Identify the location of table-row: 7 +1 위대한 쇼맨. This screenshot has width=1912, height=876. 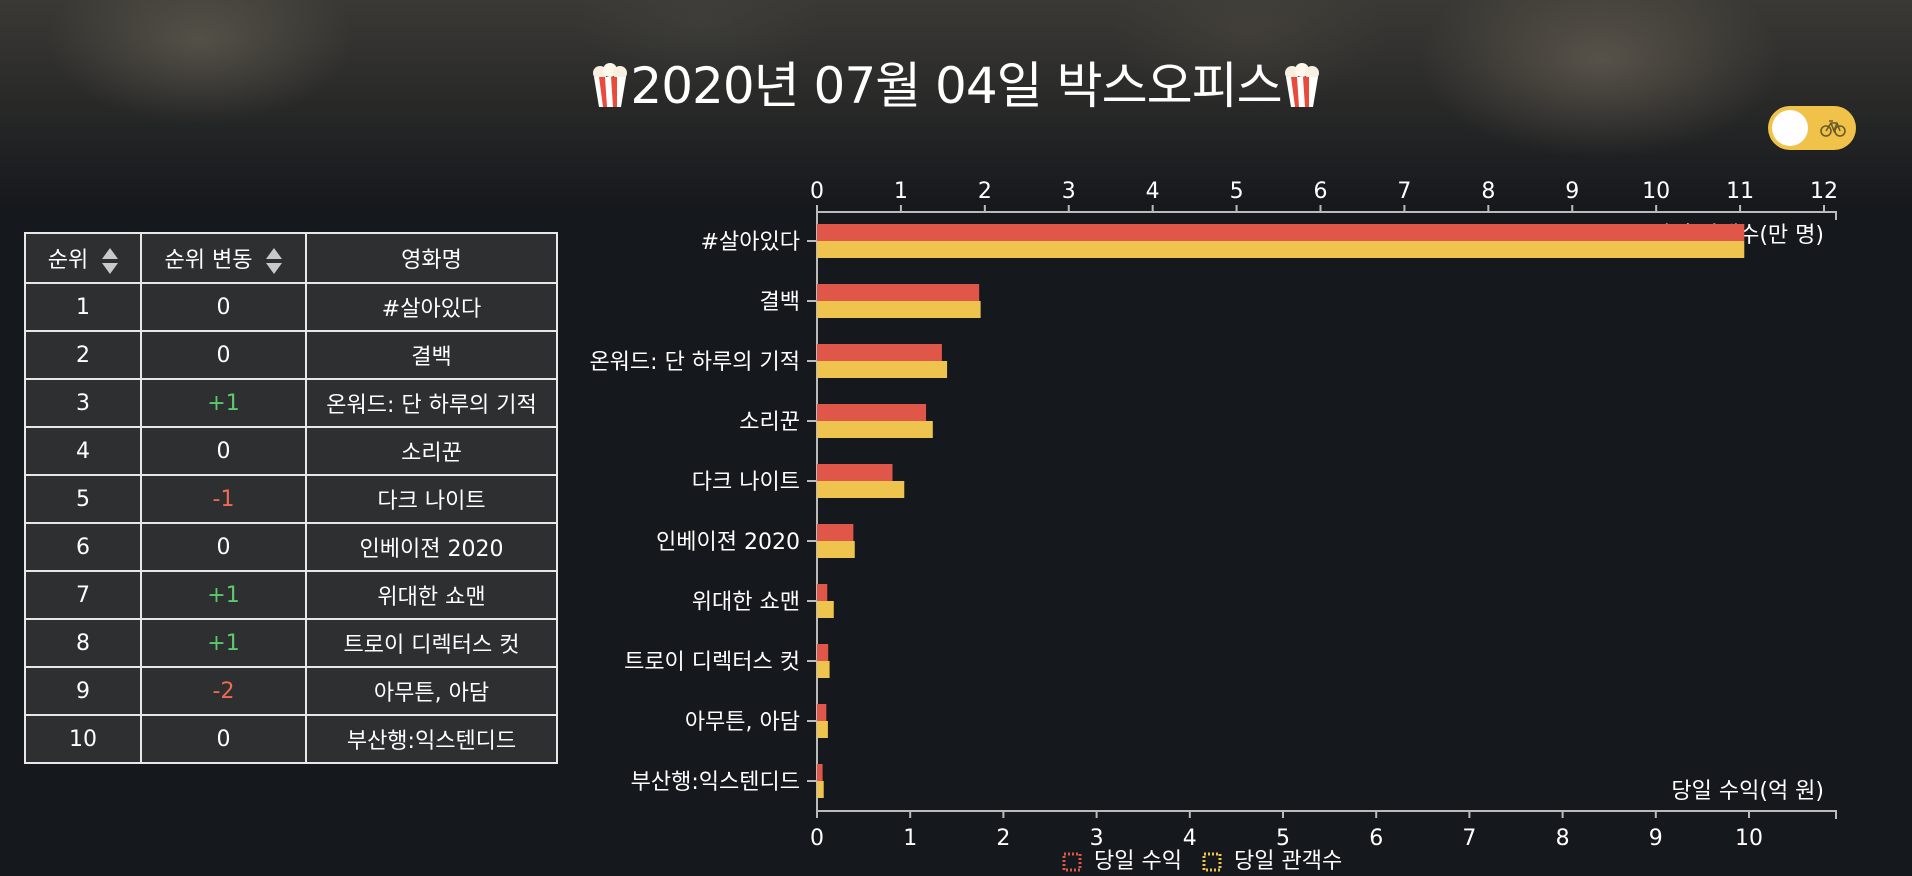
(291, 595).